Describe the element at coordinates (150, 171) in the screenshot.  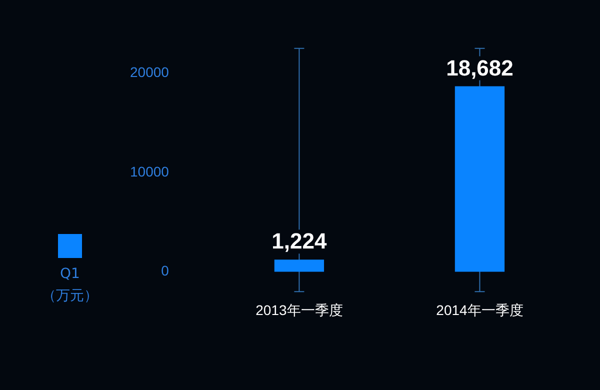
I see `y-tick-label: 10000` at that location.